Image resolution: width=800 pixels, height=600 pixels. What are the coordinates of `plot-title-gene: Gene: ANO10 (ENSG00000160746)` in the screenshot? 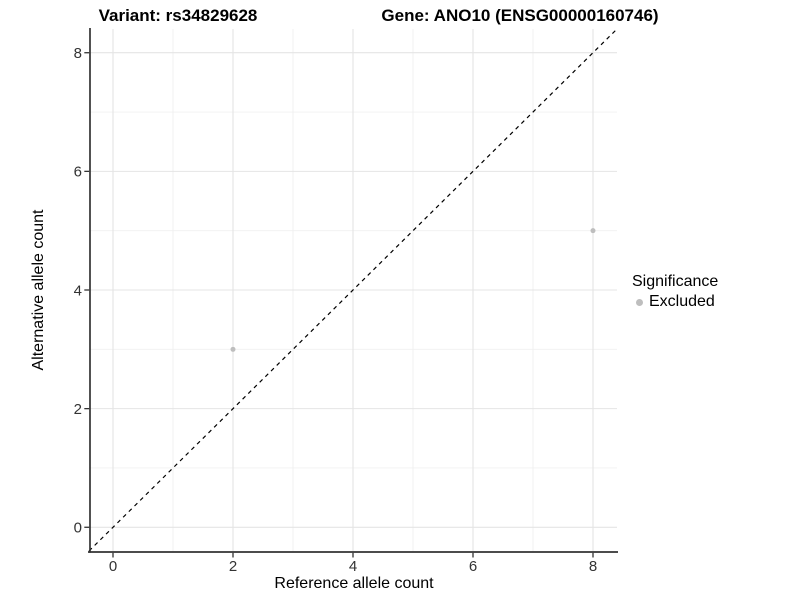 It's located at (520, 15).